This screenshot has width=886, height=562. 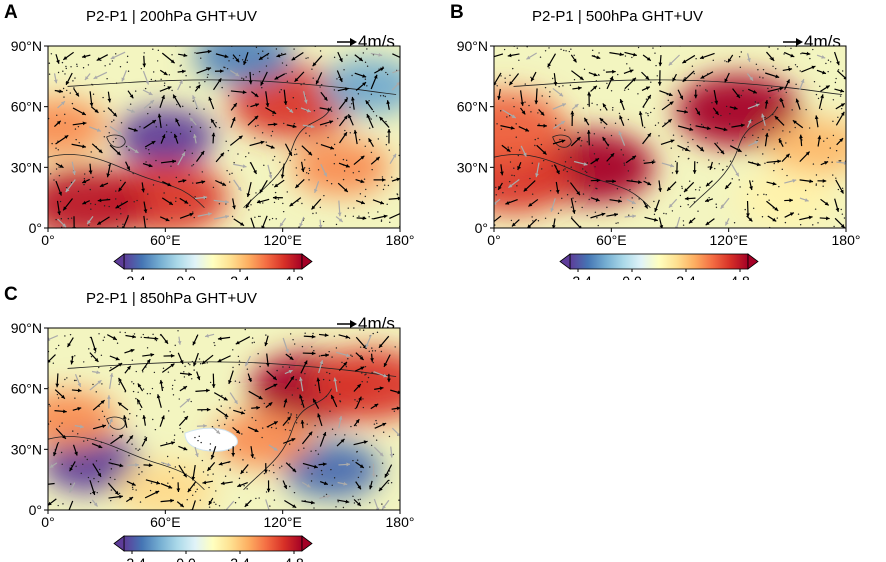 What do you see at coordinates (165, 240) in the screenshot?
I see `x-tick-label: 60°E` at bounding box center [165, 240].